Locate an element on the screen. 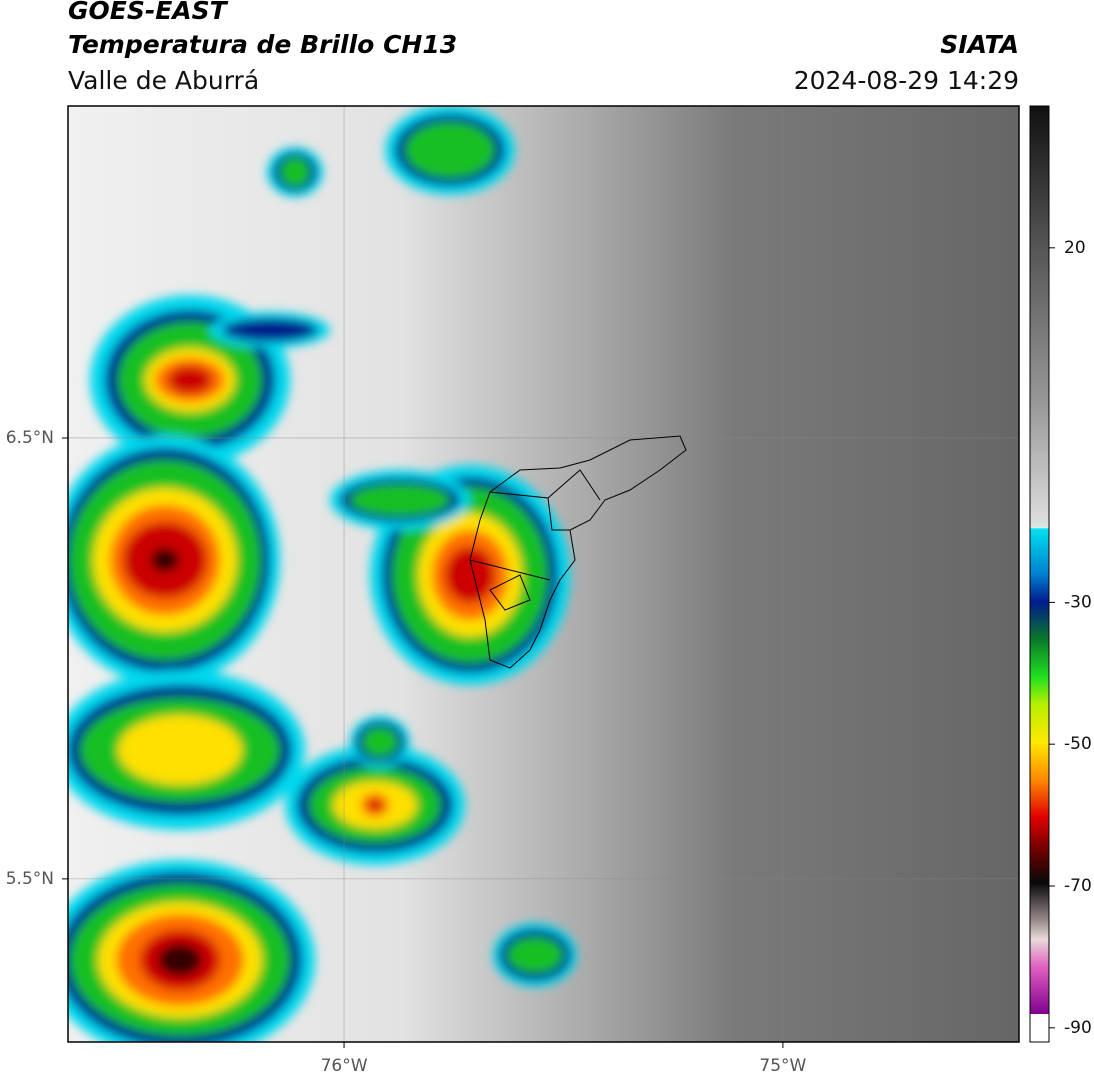  y-tick-label: 5.5°N is located at coordinates (30, 879).